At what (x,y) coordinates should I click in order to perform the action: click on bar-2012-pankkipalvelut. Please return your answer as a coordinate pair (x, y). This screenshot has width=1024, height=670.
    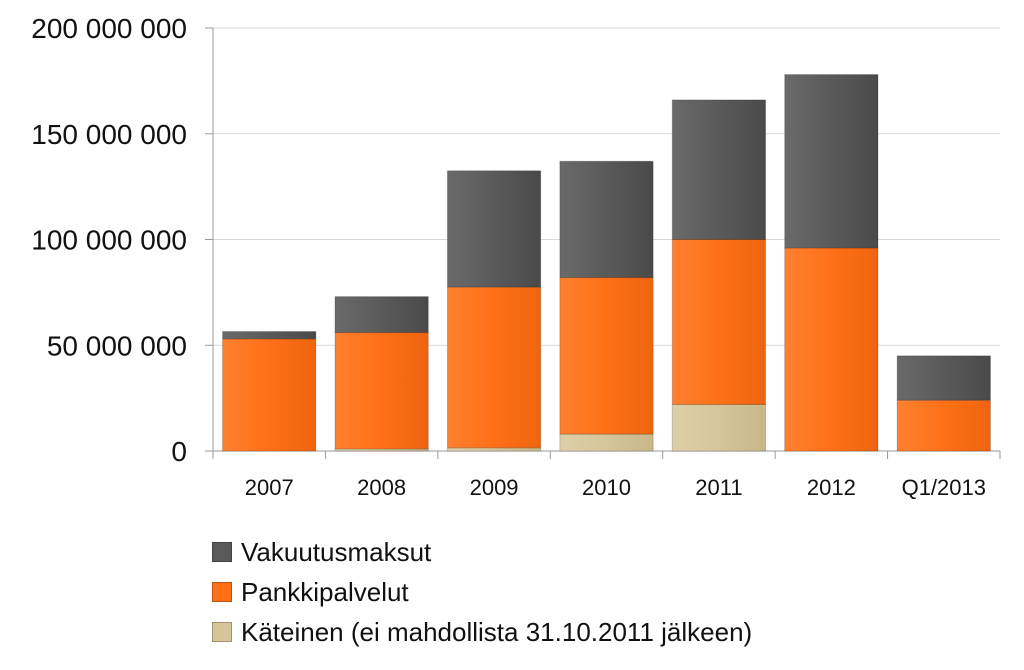
    Looking at the image, I should click on (831, 349).